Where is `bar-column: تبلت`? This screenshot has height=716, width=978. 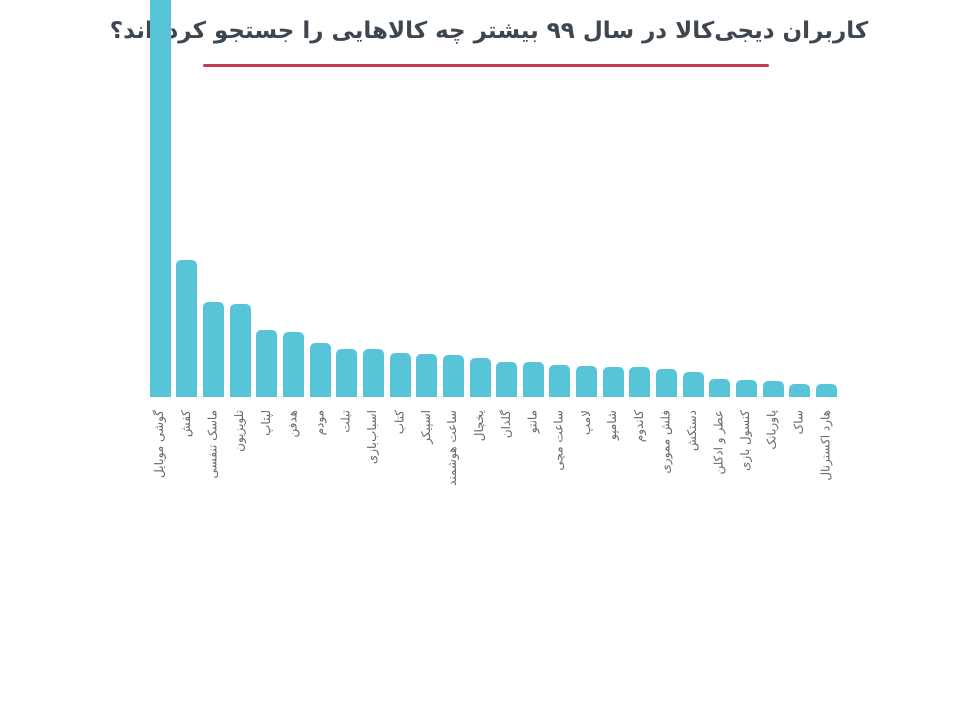
bar-column: تبلت is located at coordinates (346, 281).